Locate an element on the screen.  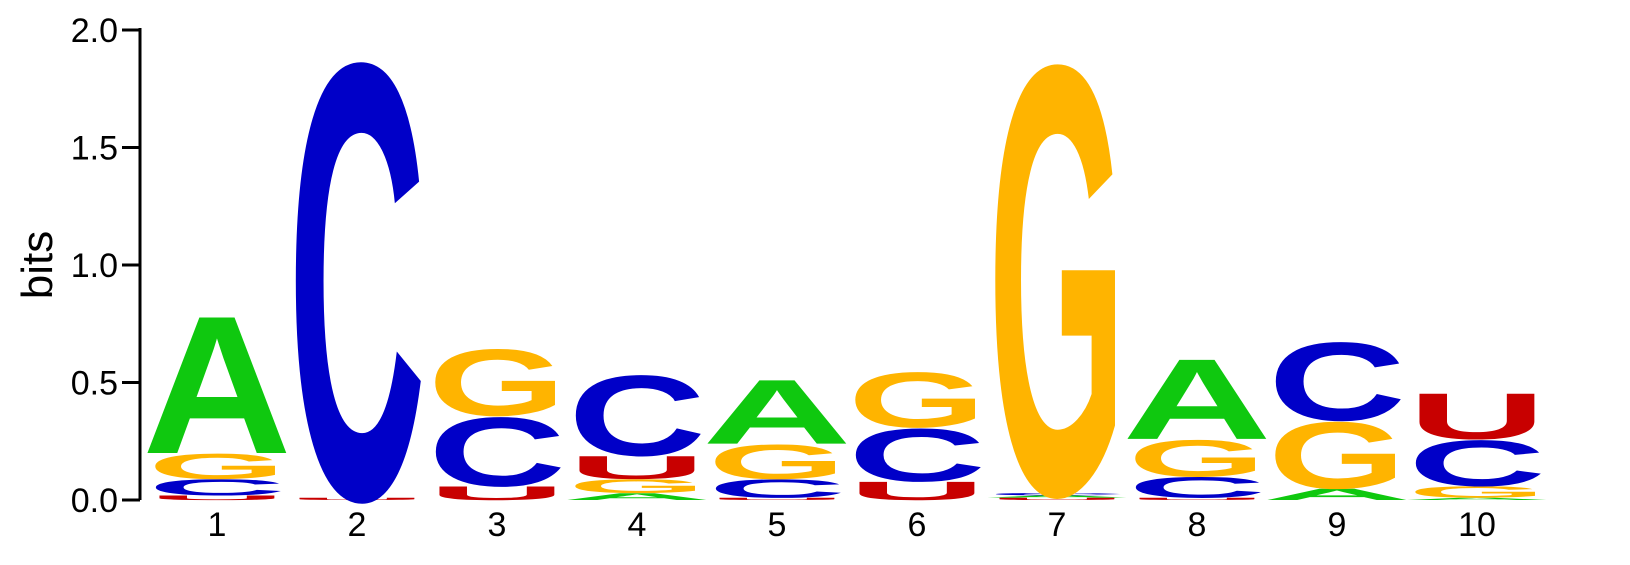
x-tick-label: 2 is located at coordinates (357, 525).